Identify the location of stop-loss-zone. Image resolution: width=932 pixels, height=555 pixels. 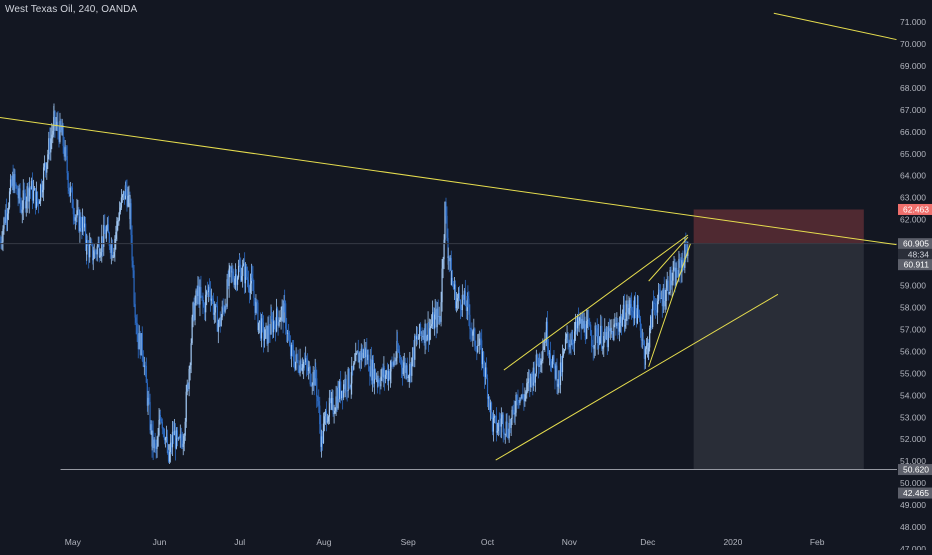
(779, 226).